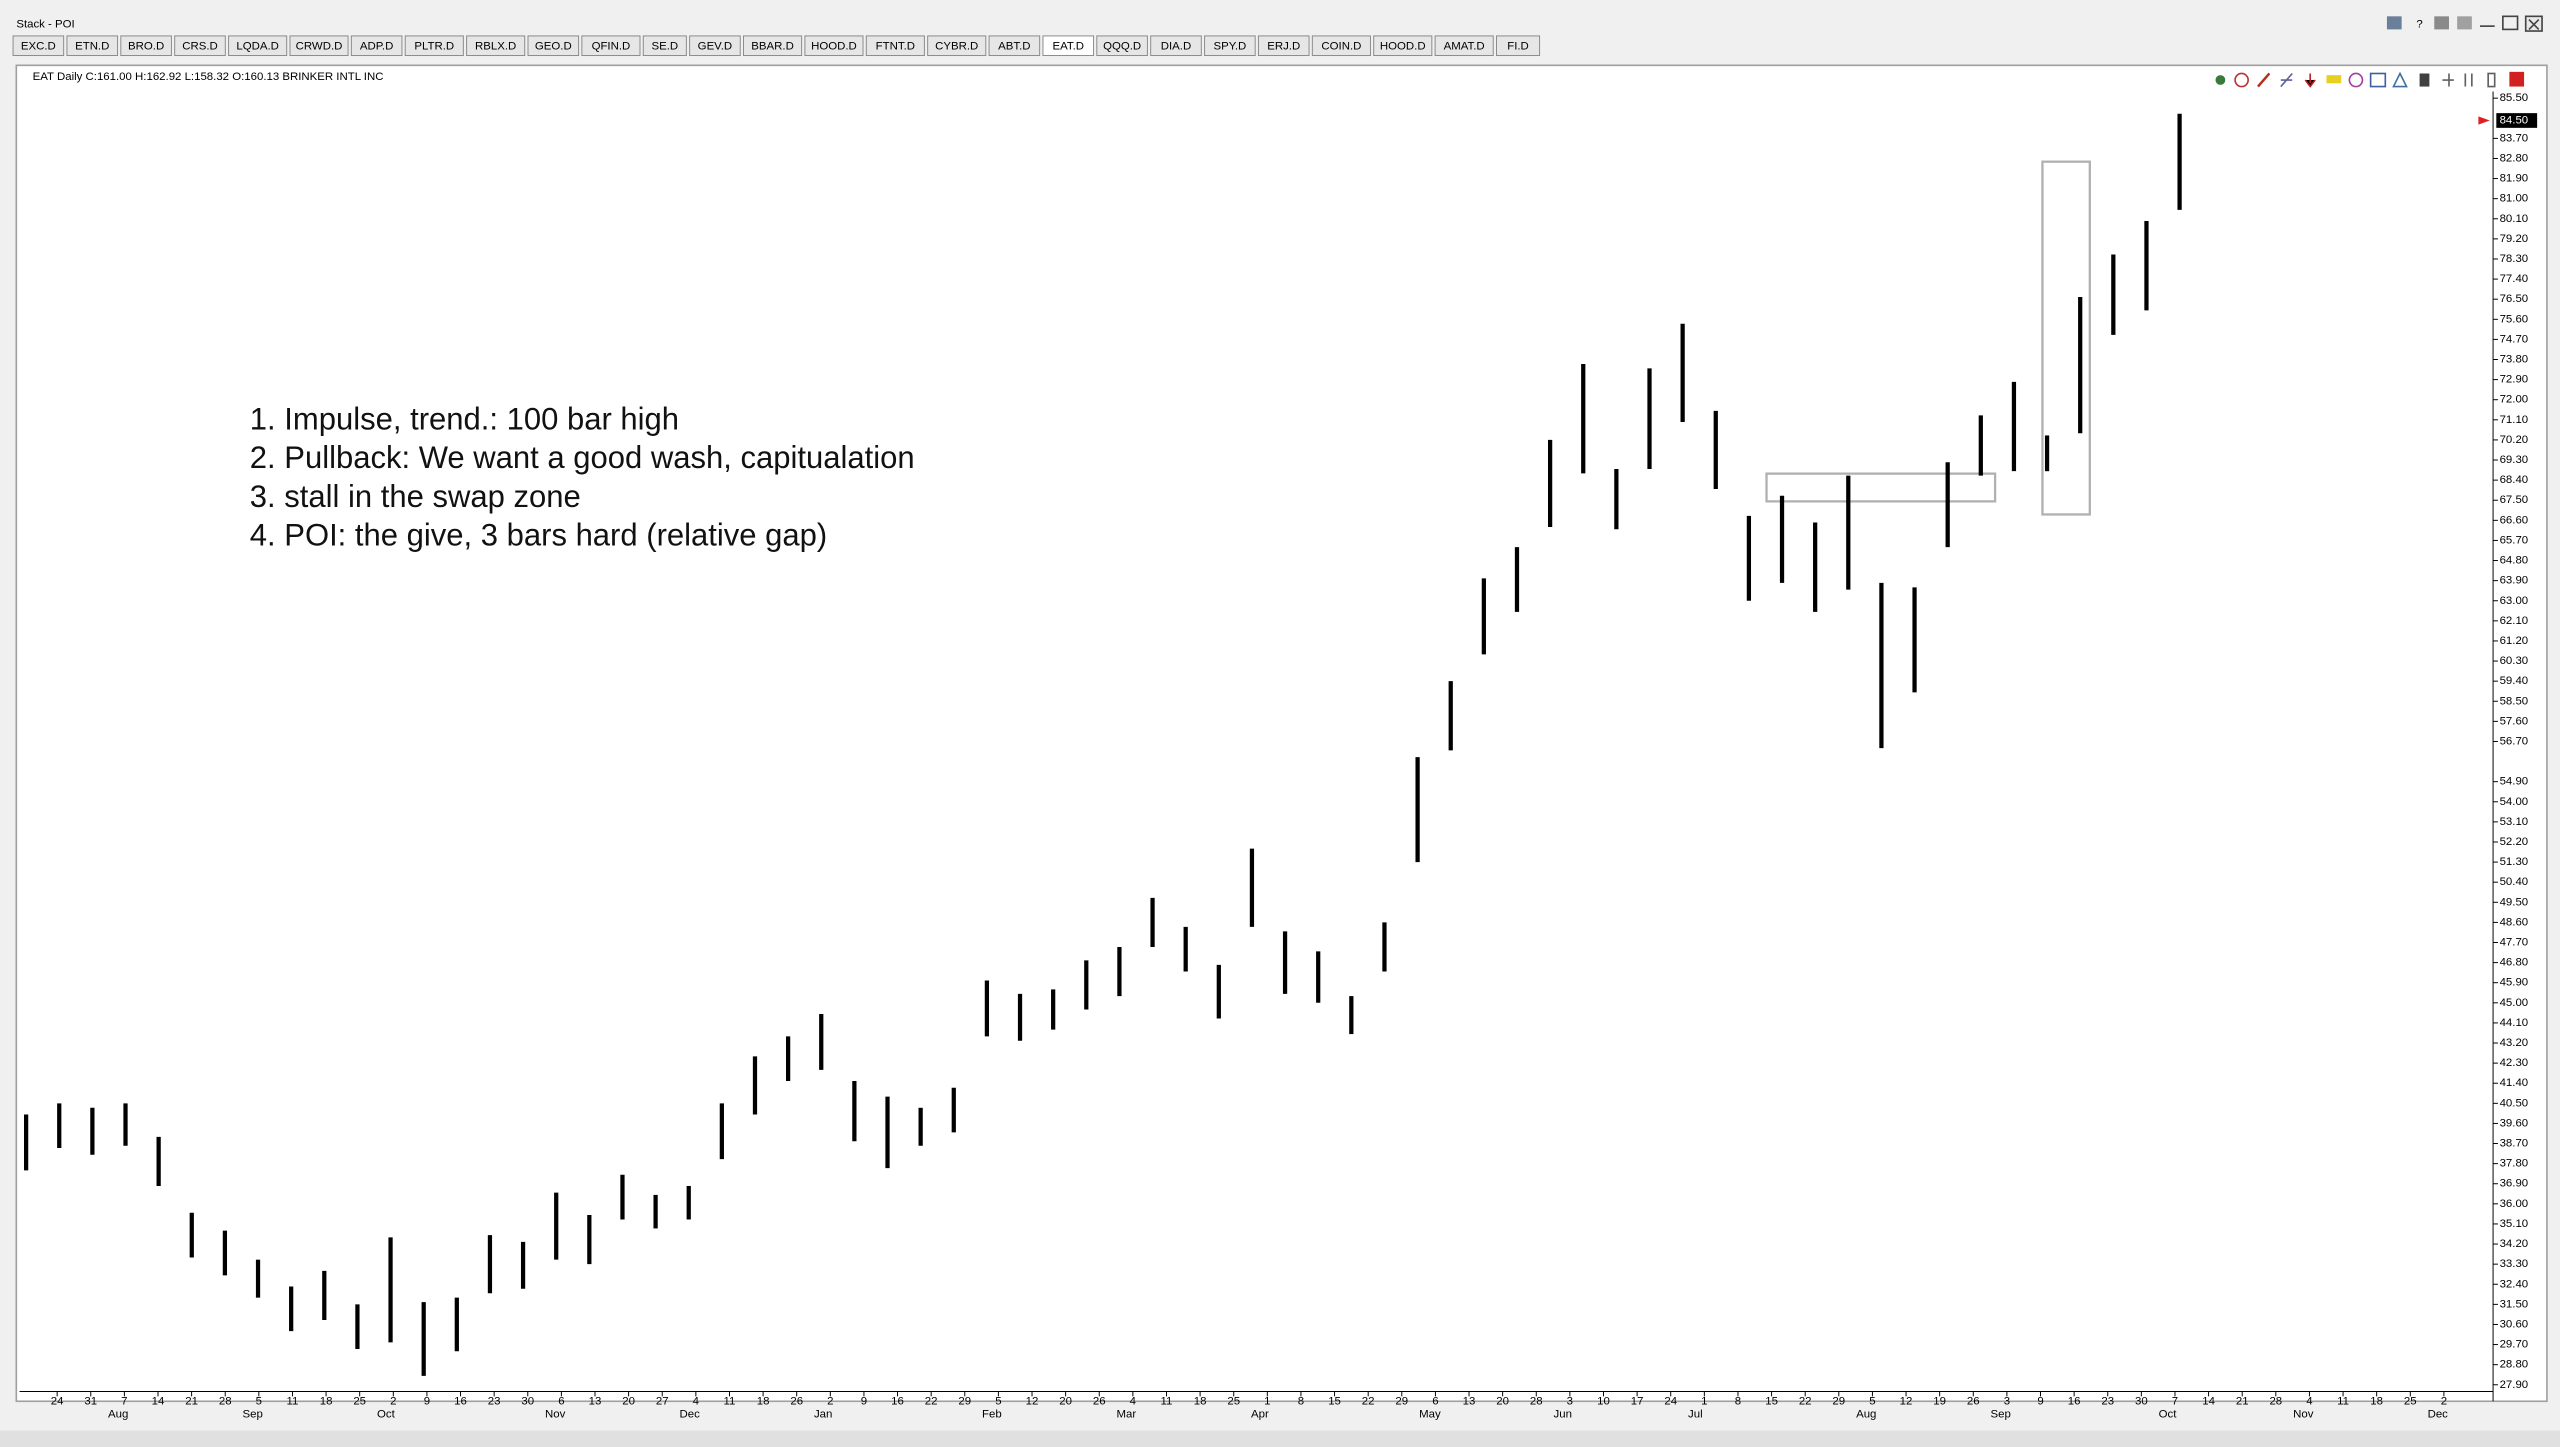 The height and width of the screenshot is (1447, 2560). What do you see at coordinates (2514, 199) in the screenshot?
I see `y-tick-label: 81.00` at bounding box center [2514, 199].